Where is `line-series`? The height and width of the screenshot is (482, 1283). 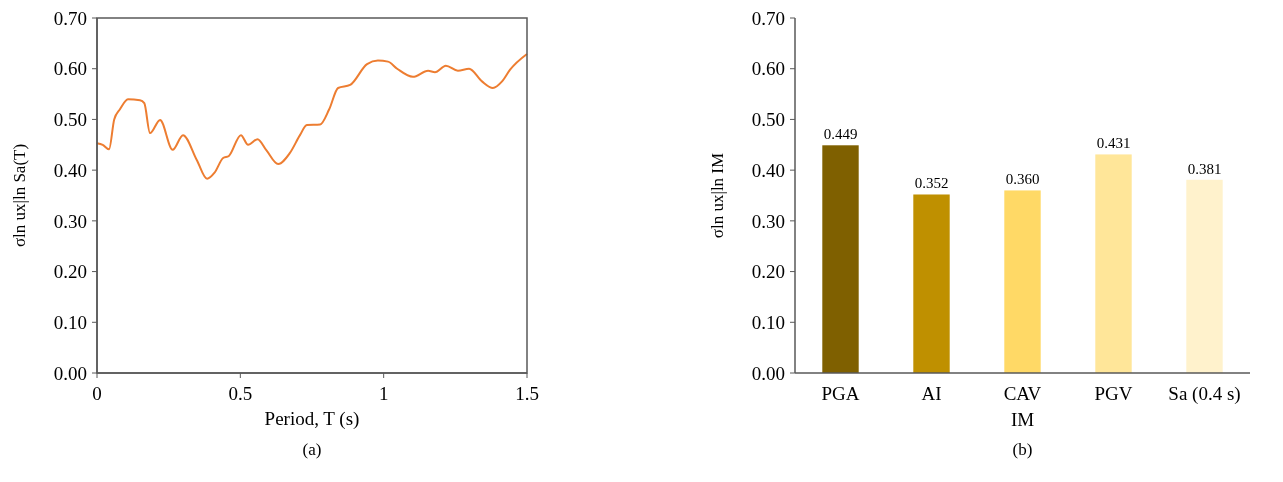
line-series is located at coordinates (312, 116).